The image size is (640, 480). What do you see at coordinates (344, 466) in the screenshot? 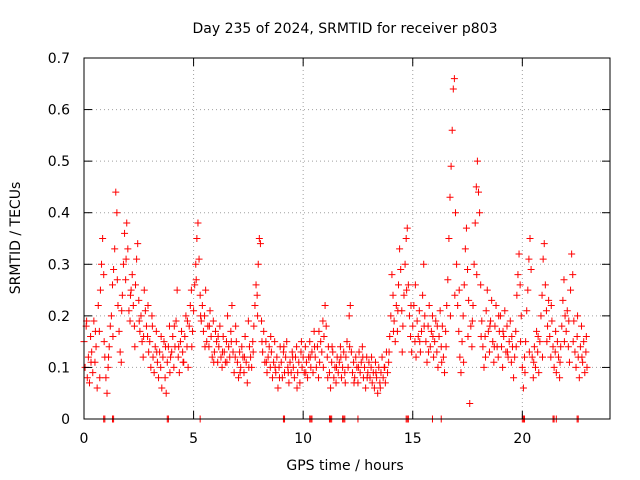
I see `x-axis-label: GPS time / hours` at bounding box center [344, 466].